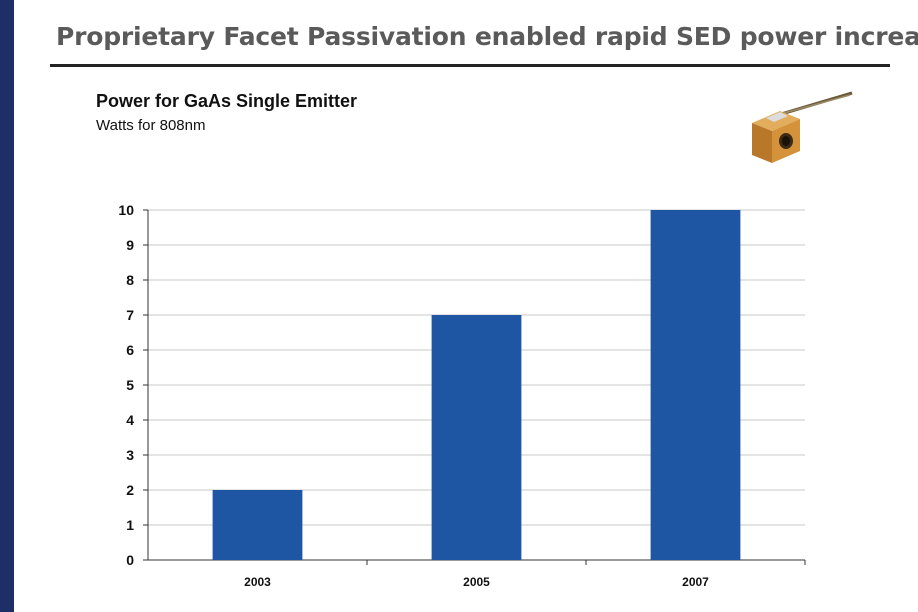 The width and height of the screenshot is (918, 612). Describe the element at coordinates (130, 245) in the screenshot. I see `y-tick-label: 9` at that location.